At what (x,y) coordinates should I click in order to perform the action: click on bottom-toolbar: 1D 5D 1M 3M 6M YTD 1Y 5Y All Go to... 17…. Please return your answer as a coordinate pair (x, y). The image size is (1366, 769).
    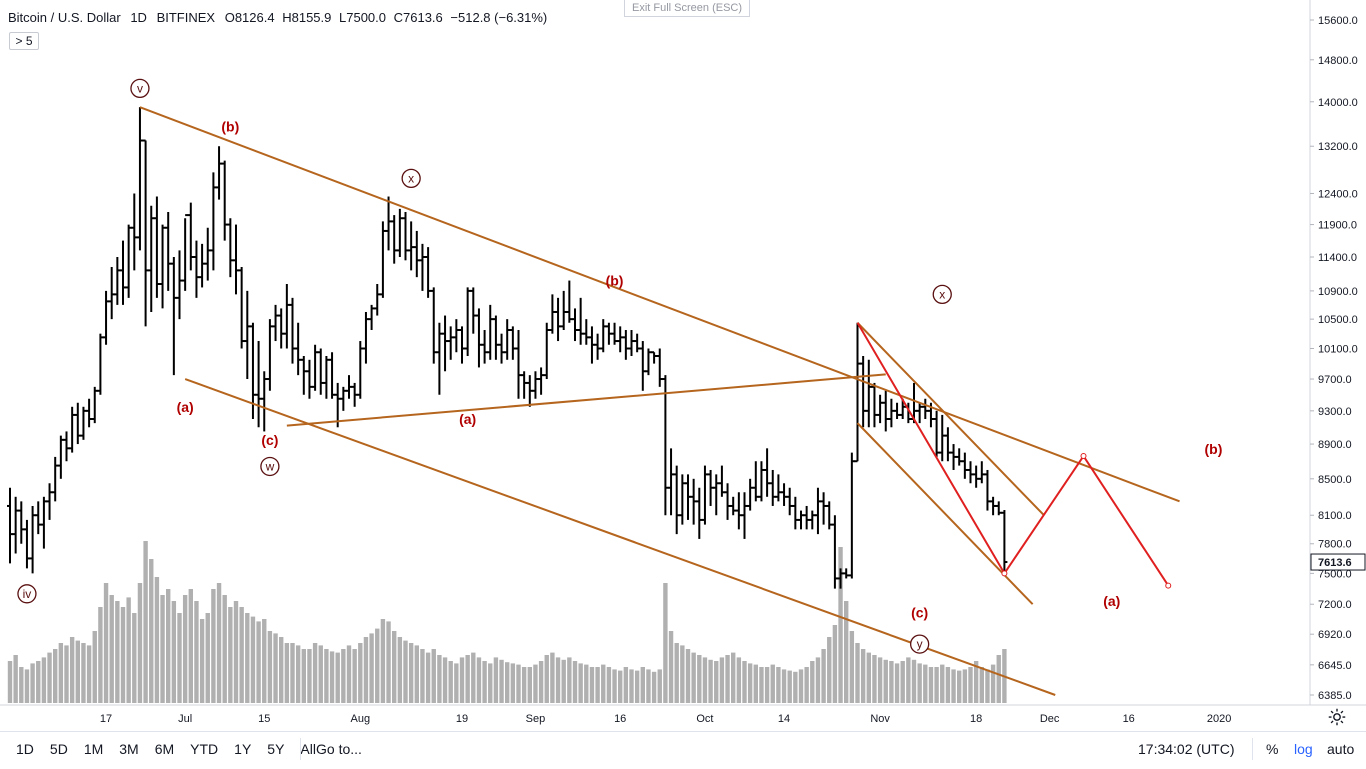
    Looking at the image, I should click on (683, 750).